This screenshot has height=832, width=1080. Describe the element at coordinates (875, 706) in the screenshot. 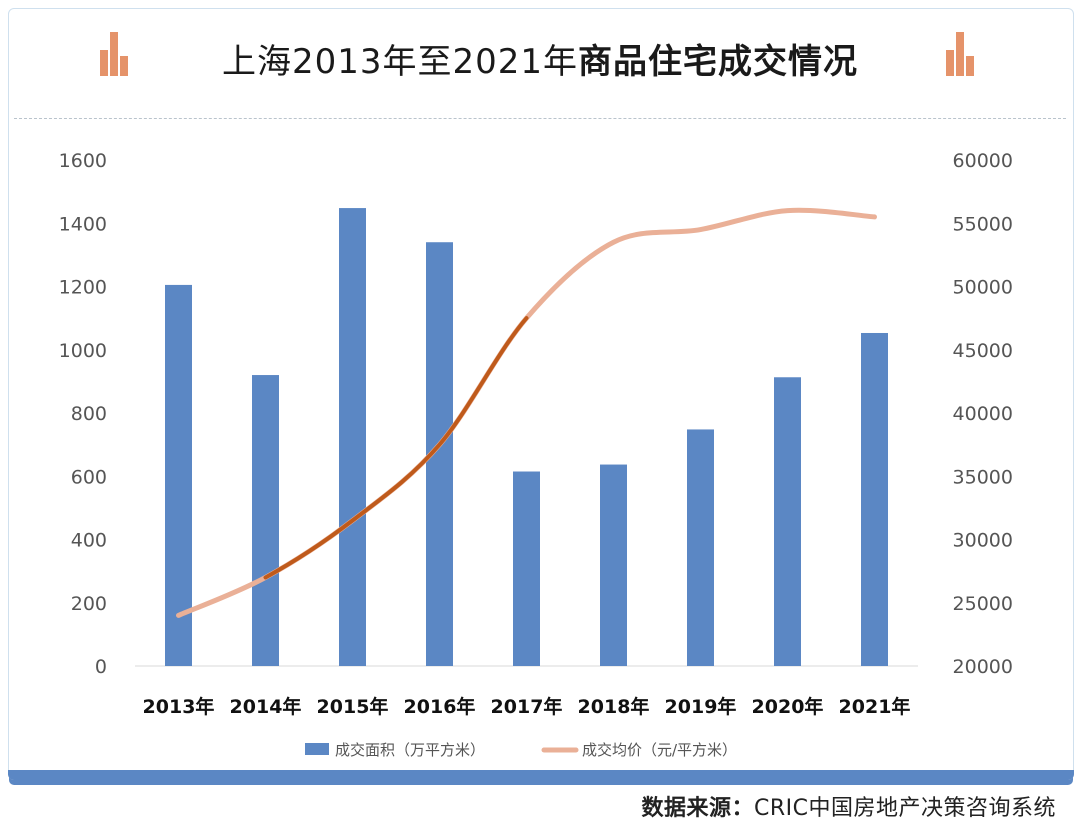

I see `x-axis-category: 2021年` at that location.